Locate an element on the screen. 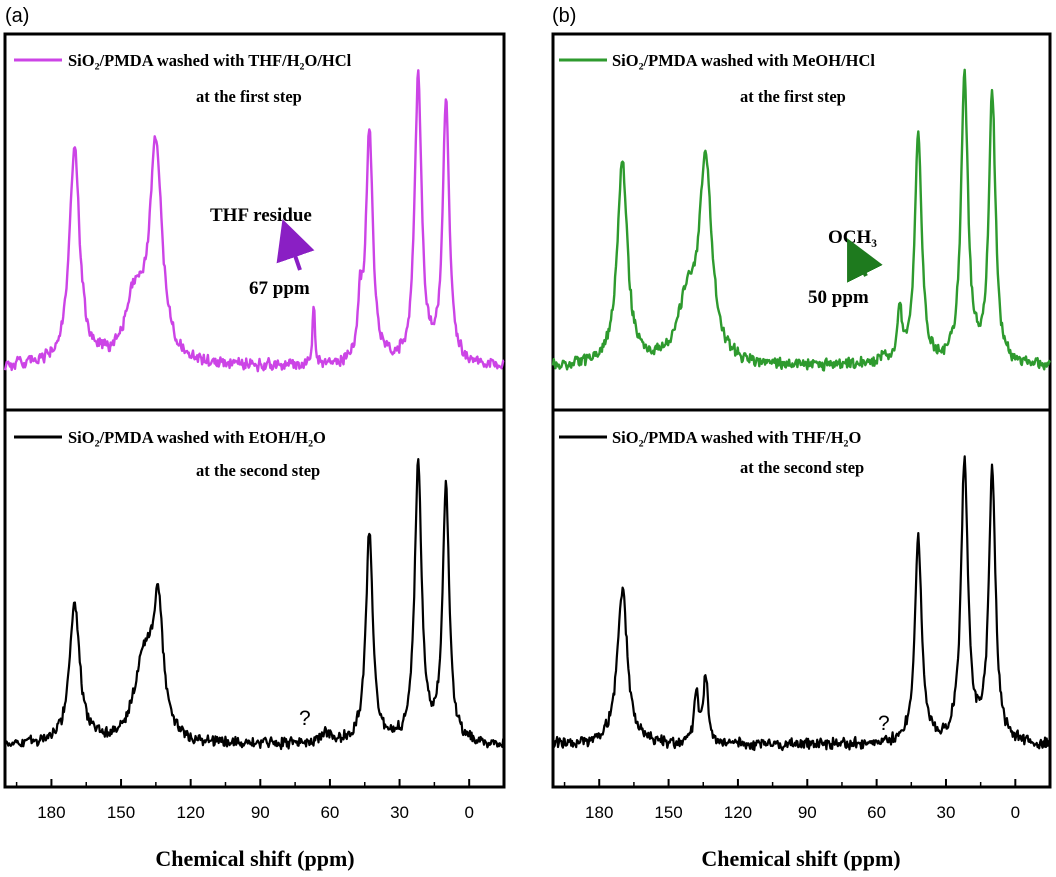 This screenshot has height=877, width=1056. legend-subtitle-a-bottom: at the second step is located at coordinates (258, 470).